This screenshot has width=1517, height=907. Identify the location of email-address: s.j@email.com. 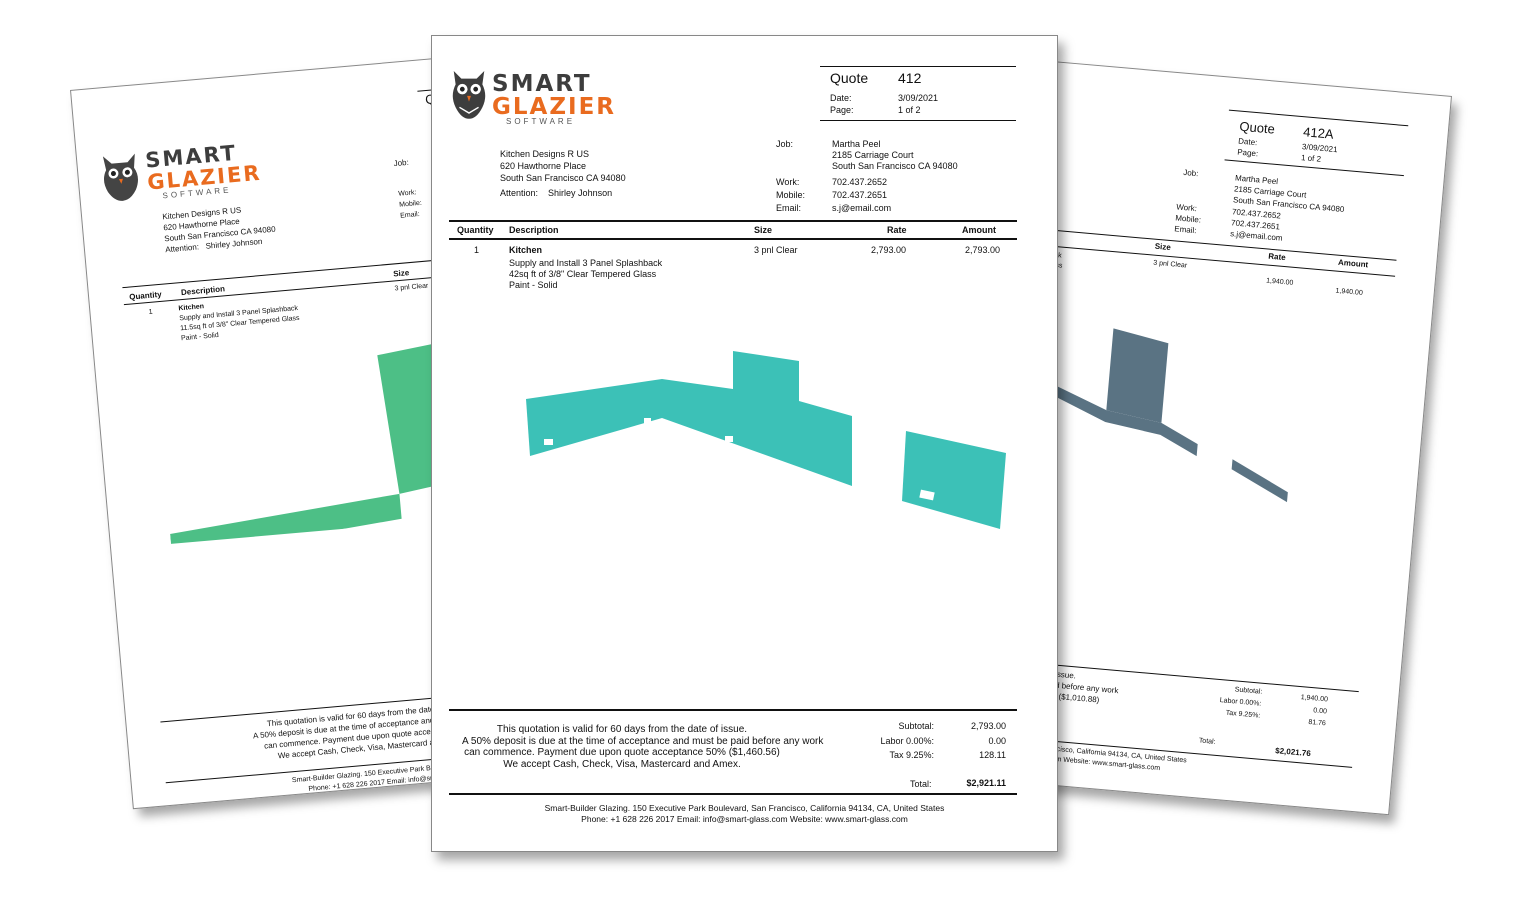
(862, 208).